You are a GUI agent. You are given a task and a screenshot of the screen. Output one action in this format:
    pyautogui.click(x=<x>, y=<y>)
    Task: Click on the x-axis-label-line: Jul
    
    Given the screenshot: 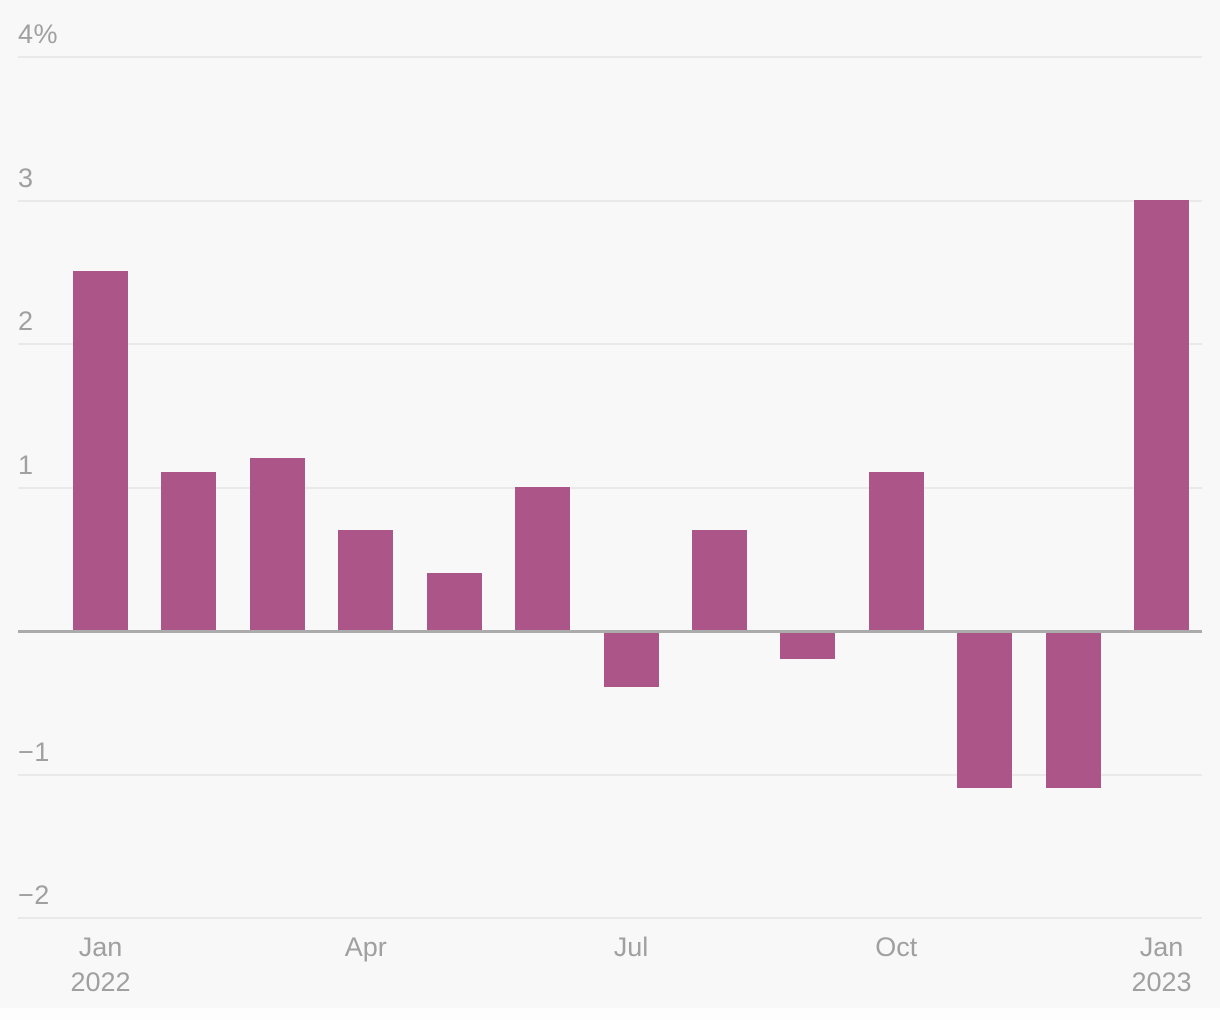 What is the action you would take?
    pyautogui.click(x=631, y=947)
    